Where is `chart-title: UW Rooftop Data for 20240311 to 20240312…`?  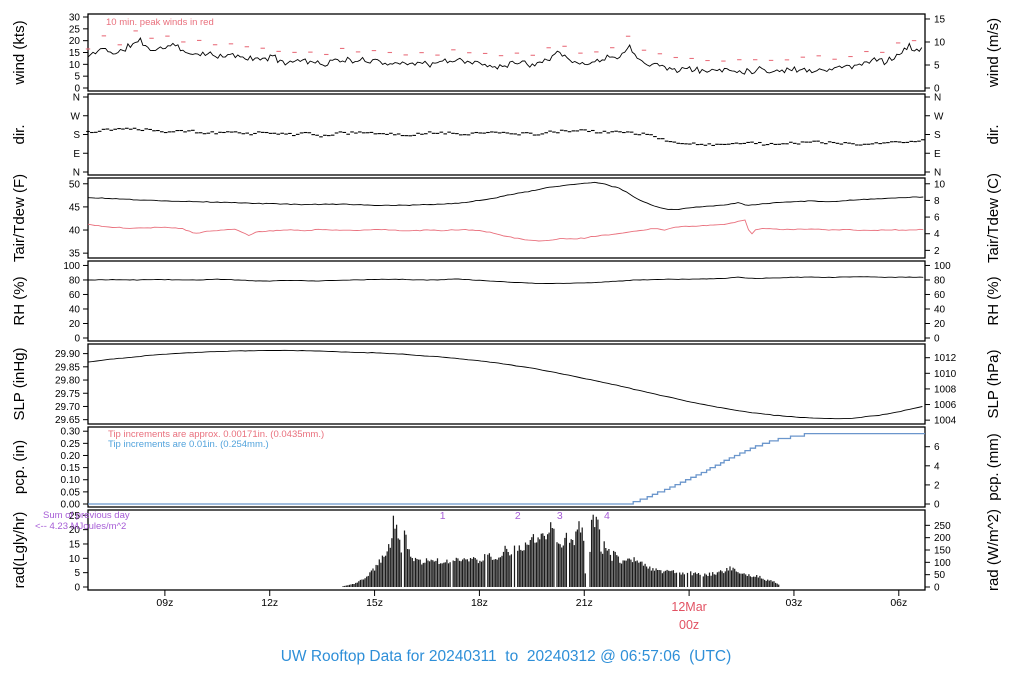
chart-title: UW Rooftop Data for 20240311 to 20240312… is located at coordinates (506, 656).